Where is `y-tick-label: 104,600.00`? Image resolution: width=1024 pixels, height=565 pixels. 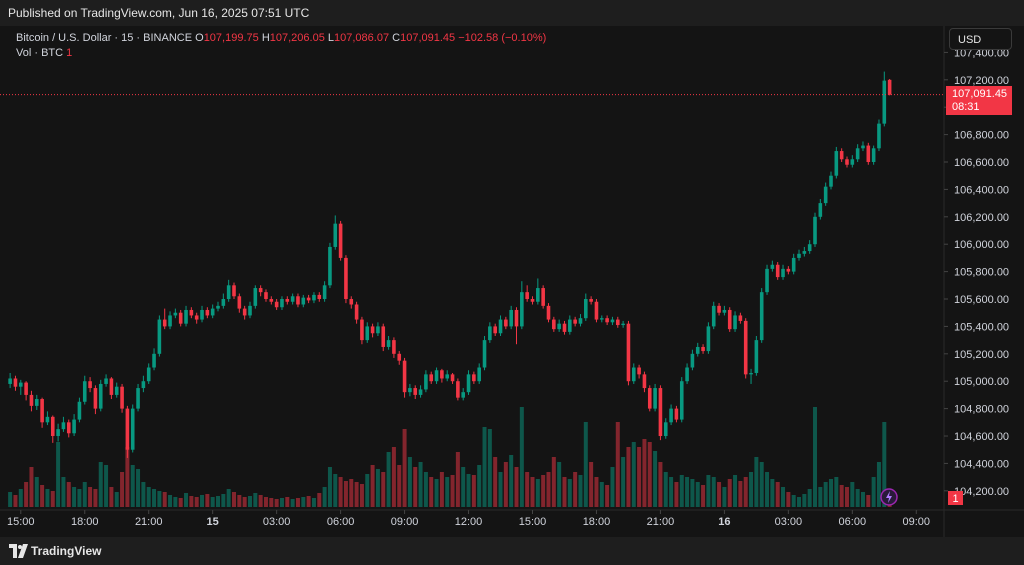
y-tick-label: 104,600.00 is located at coordinates (981, 437).